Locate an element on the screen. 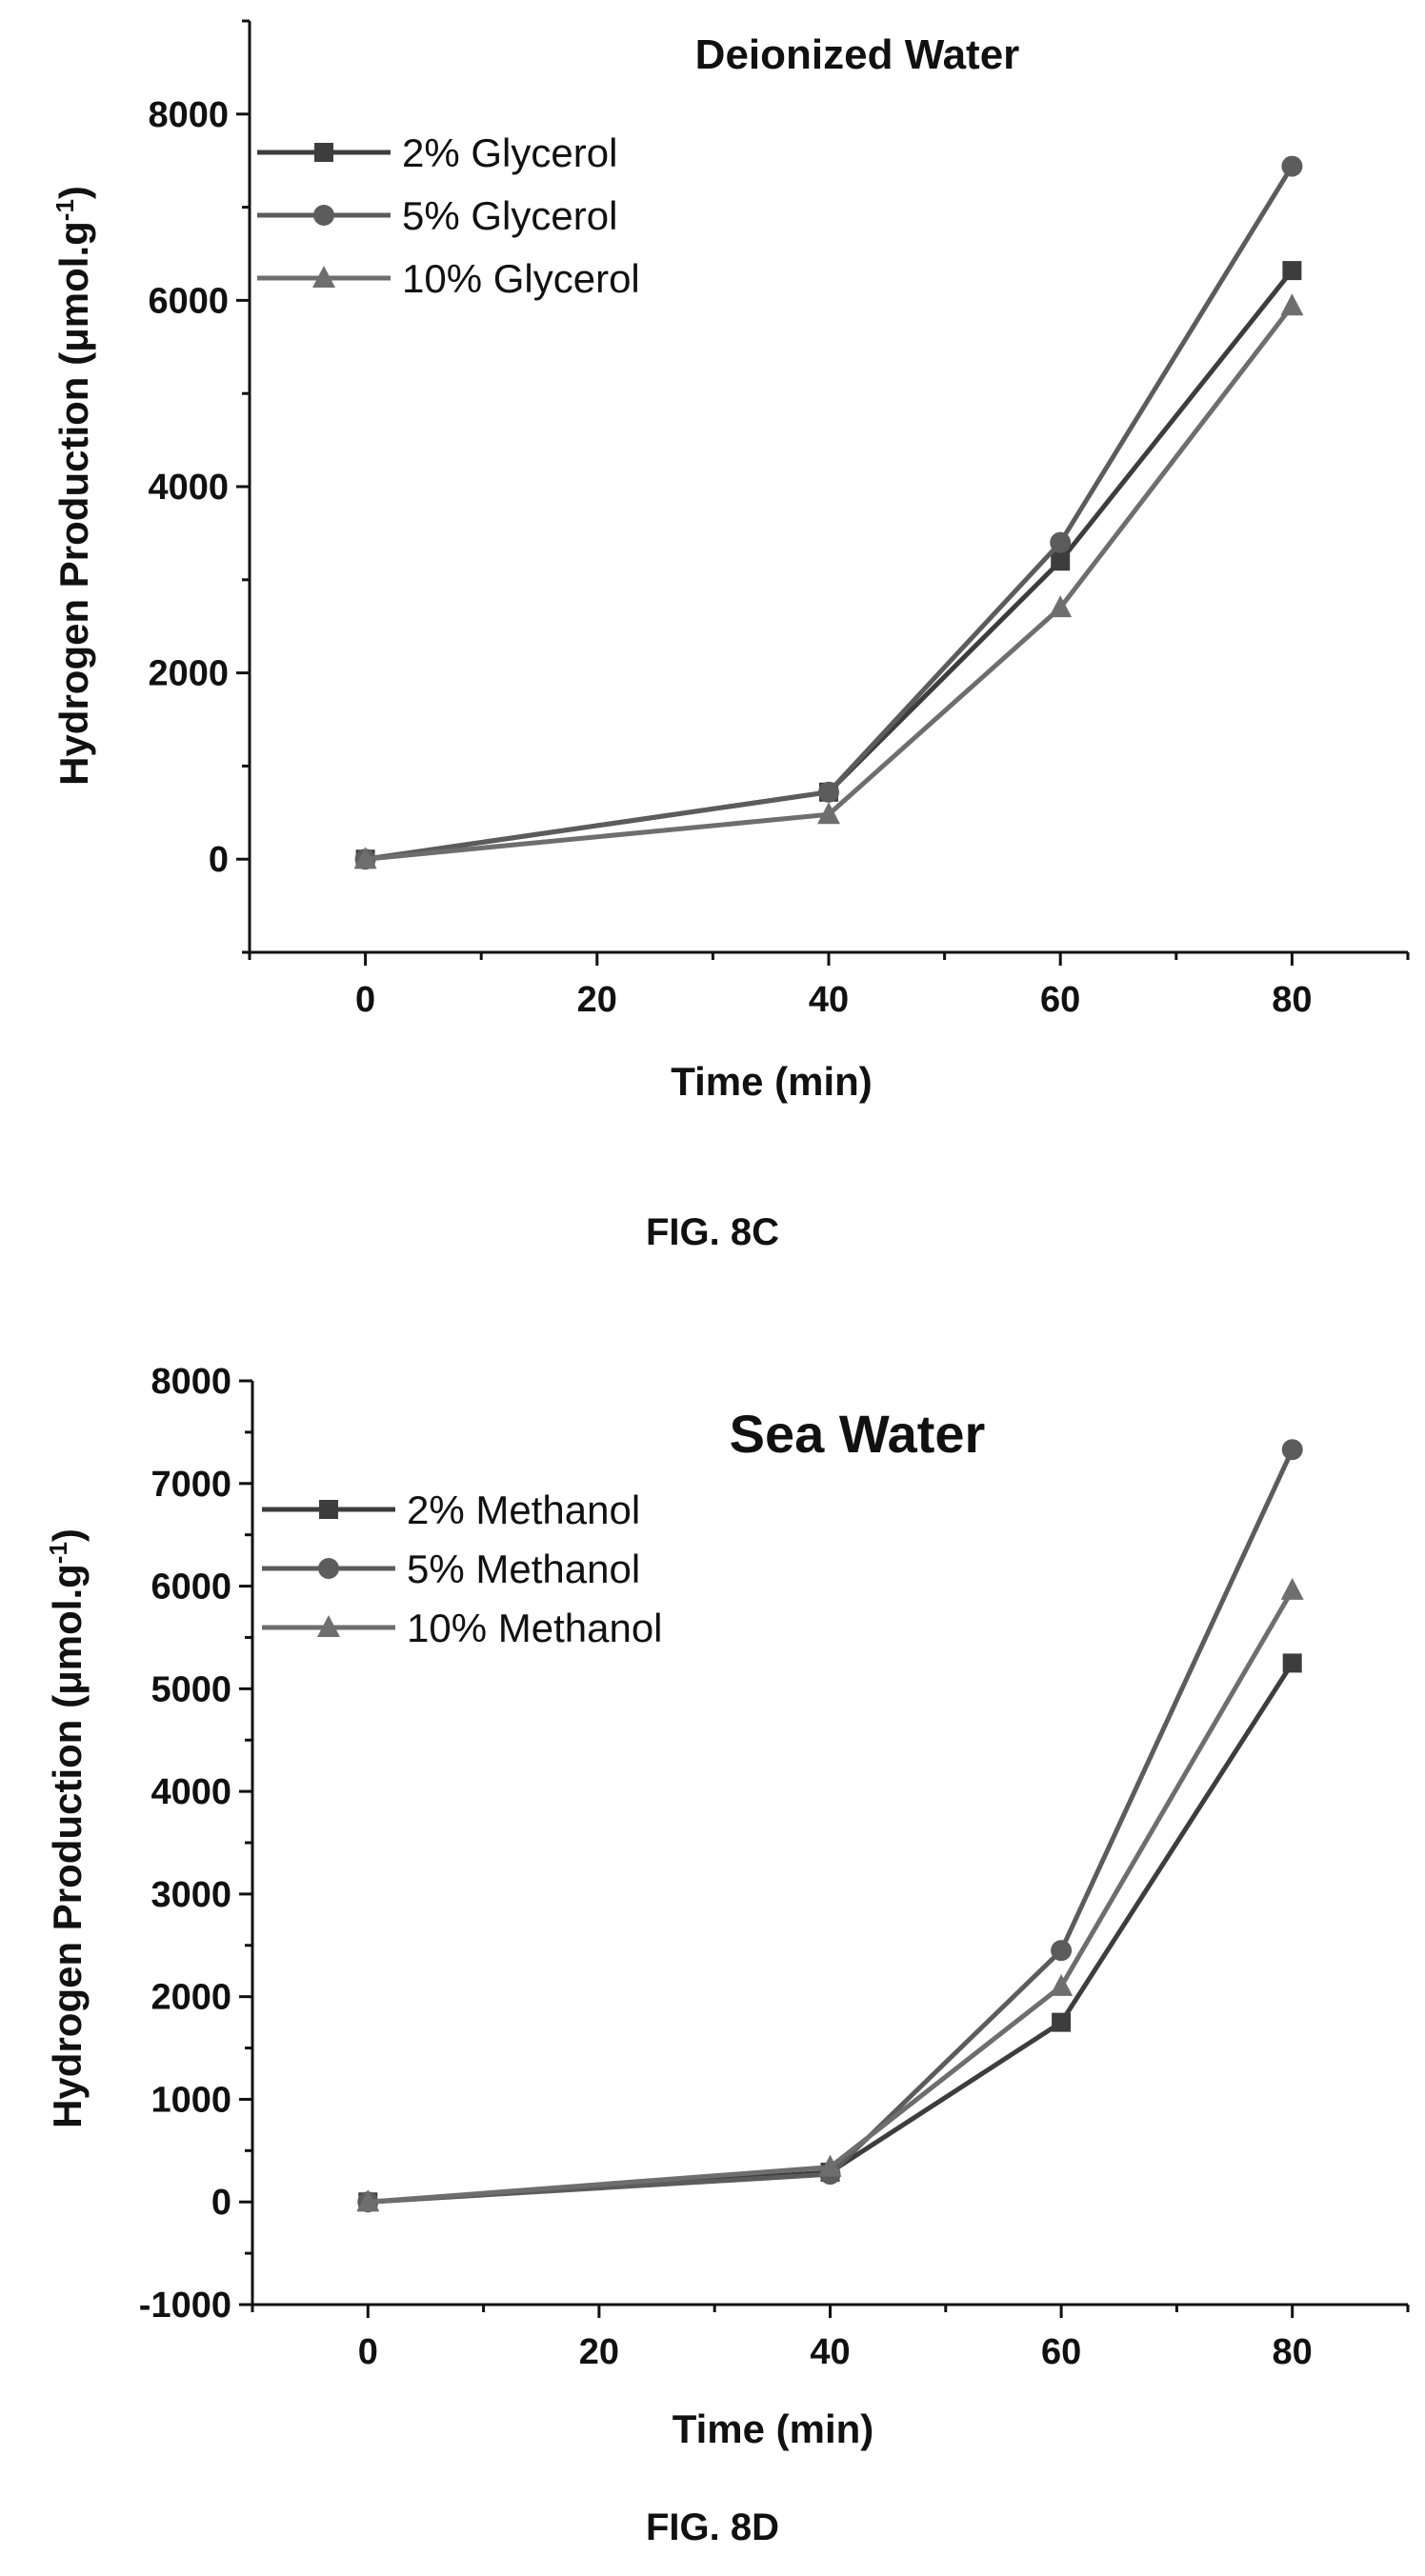  legend-label: 2% Glycerol is located at coordinates (510, 152).